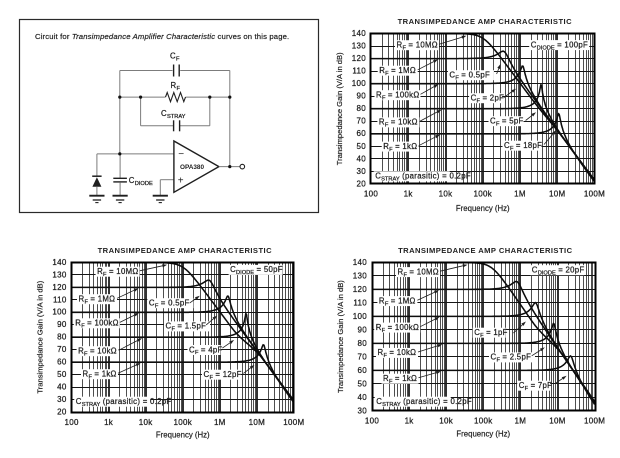  Describe the element at coordinates (223, 375) in the screenshot. I see `svg-text: CF = 12pF` at that location.